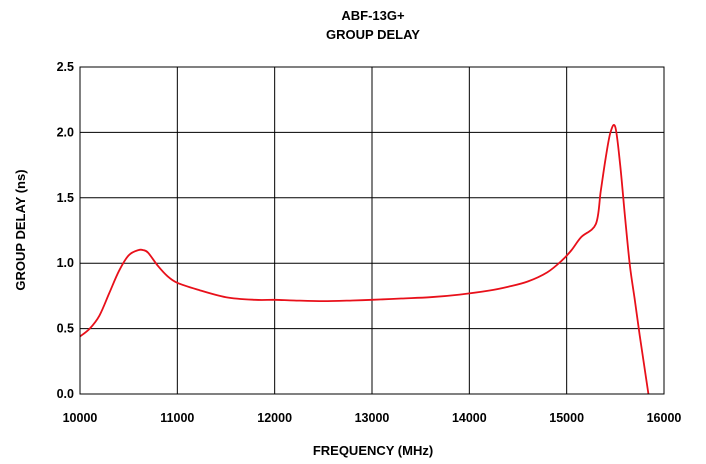 This screenshot has height=464, width=706. Describe the element at coordinates (80, 418) in the screenshot. I see `x-tick-label: 10000` at that location.